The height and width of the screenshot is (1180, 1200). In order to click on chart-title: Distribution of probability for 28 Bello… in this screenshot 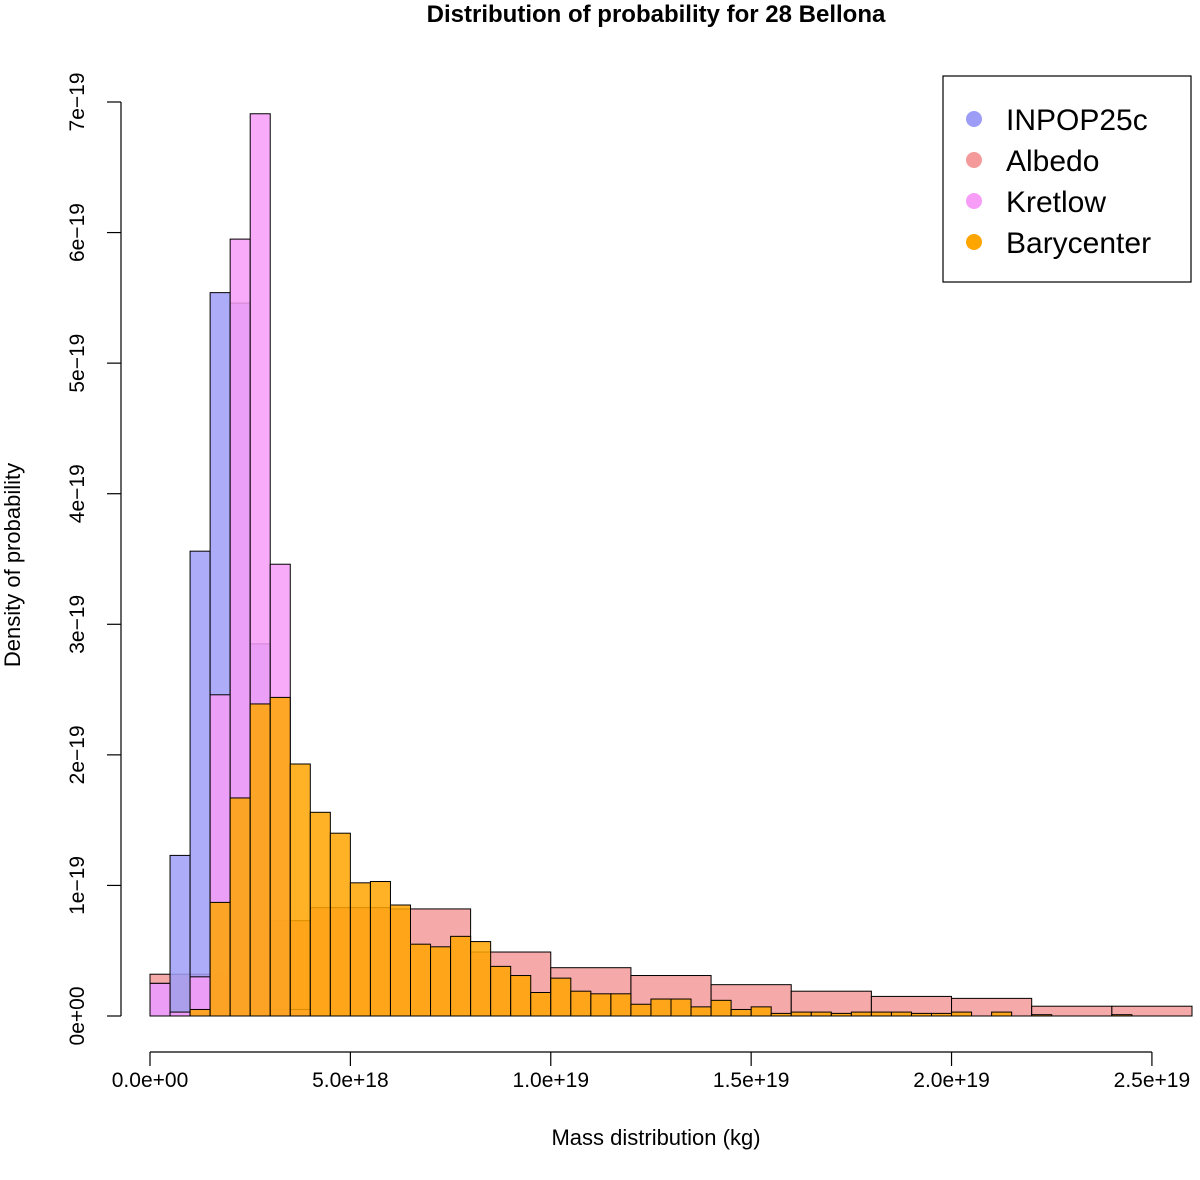, I will do `click(656, 14)`.